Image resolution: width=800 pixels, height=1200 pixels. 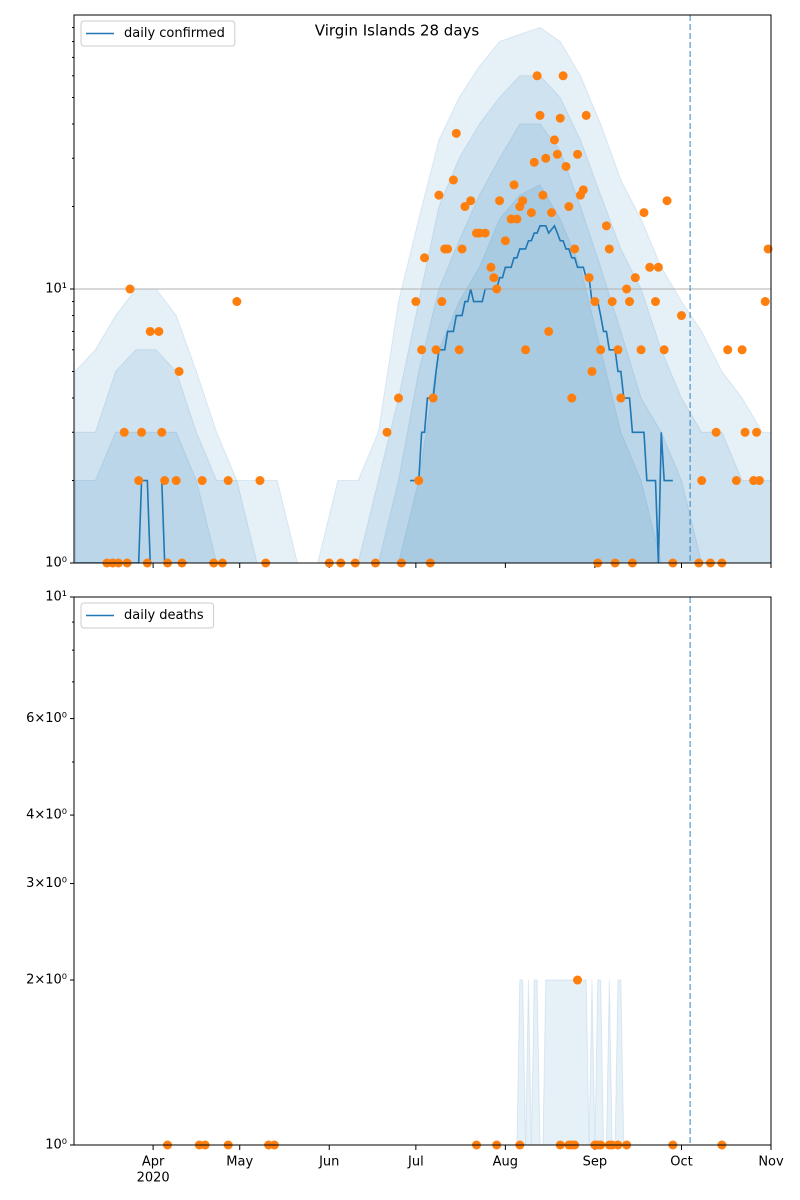 What do you see at coordinates (153, 1178) in the screenshot?
I see `x-year-label: 2020` at bounding box center [153, 1178].